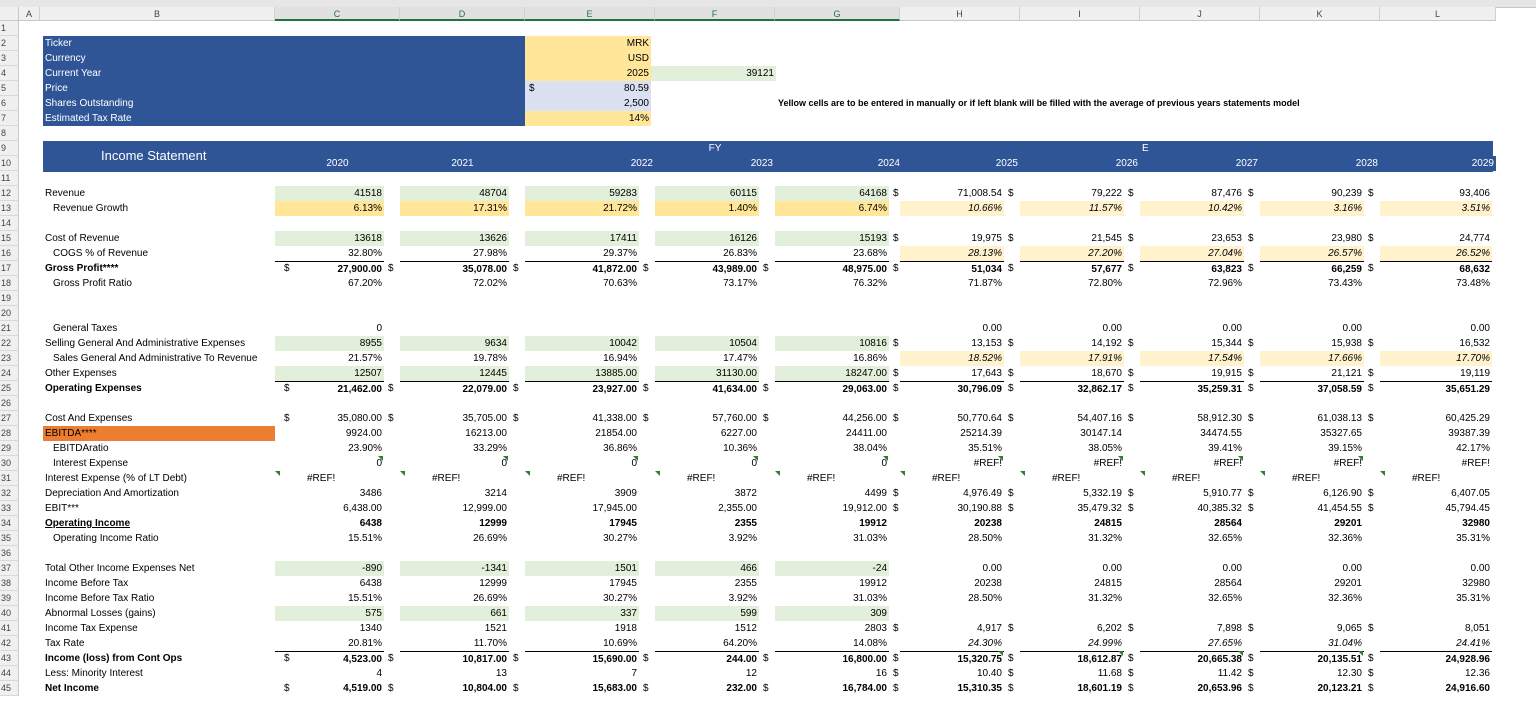 The image size is (1536, 701). I want to click on value-cell: 87,476, so click(1226, 193).